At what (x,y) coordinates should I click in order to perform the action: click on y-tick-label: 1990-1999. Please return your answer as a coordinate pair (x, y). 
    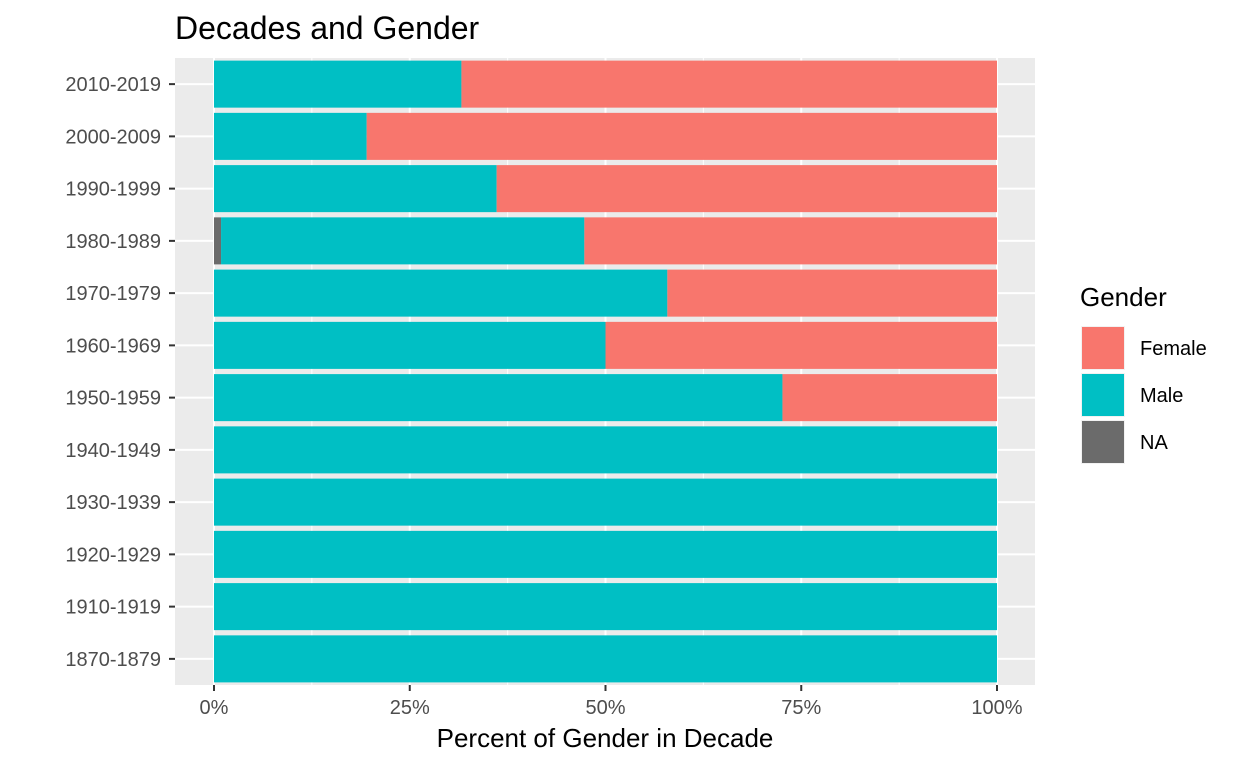
    Looking at the image, I should click on (113, 190).